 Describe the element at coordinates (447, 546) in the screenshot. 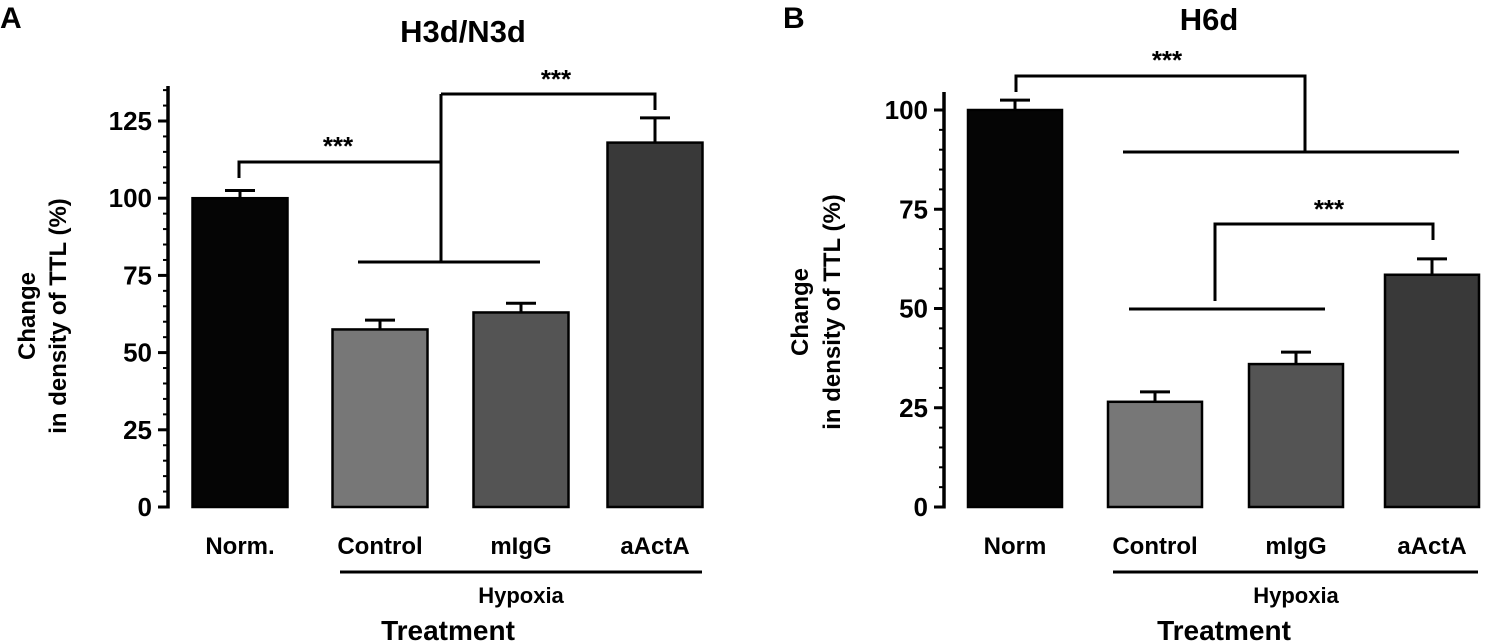

I see `panel-a-x-tick-labels: Norm. Control mIgG aActA` at that location.